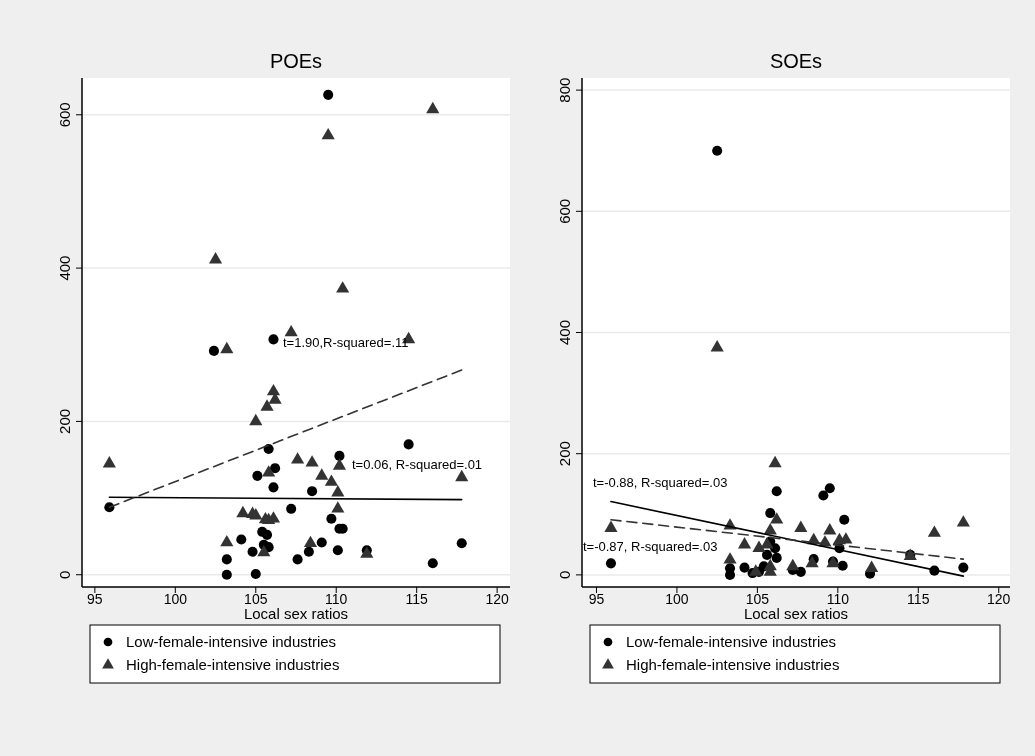  What do you see at coordinates (796, 61) in the screenshot?
I see `chart-title: SOEs` at bounding box center [796, 61].